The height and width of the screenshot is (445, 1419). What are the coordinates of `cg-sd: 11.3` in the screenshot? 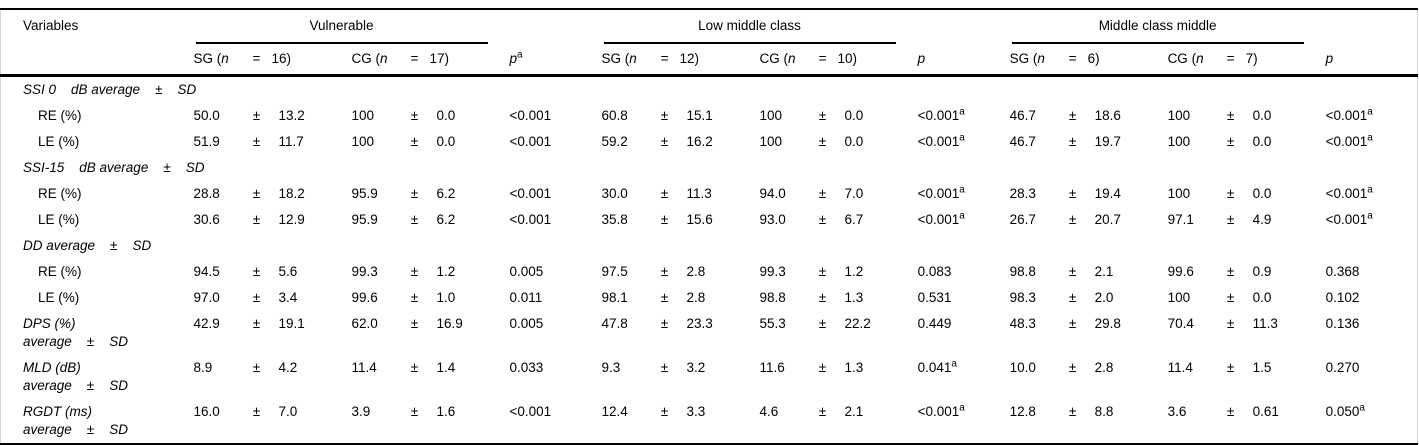 It's located at (1265, 323).